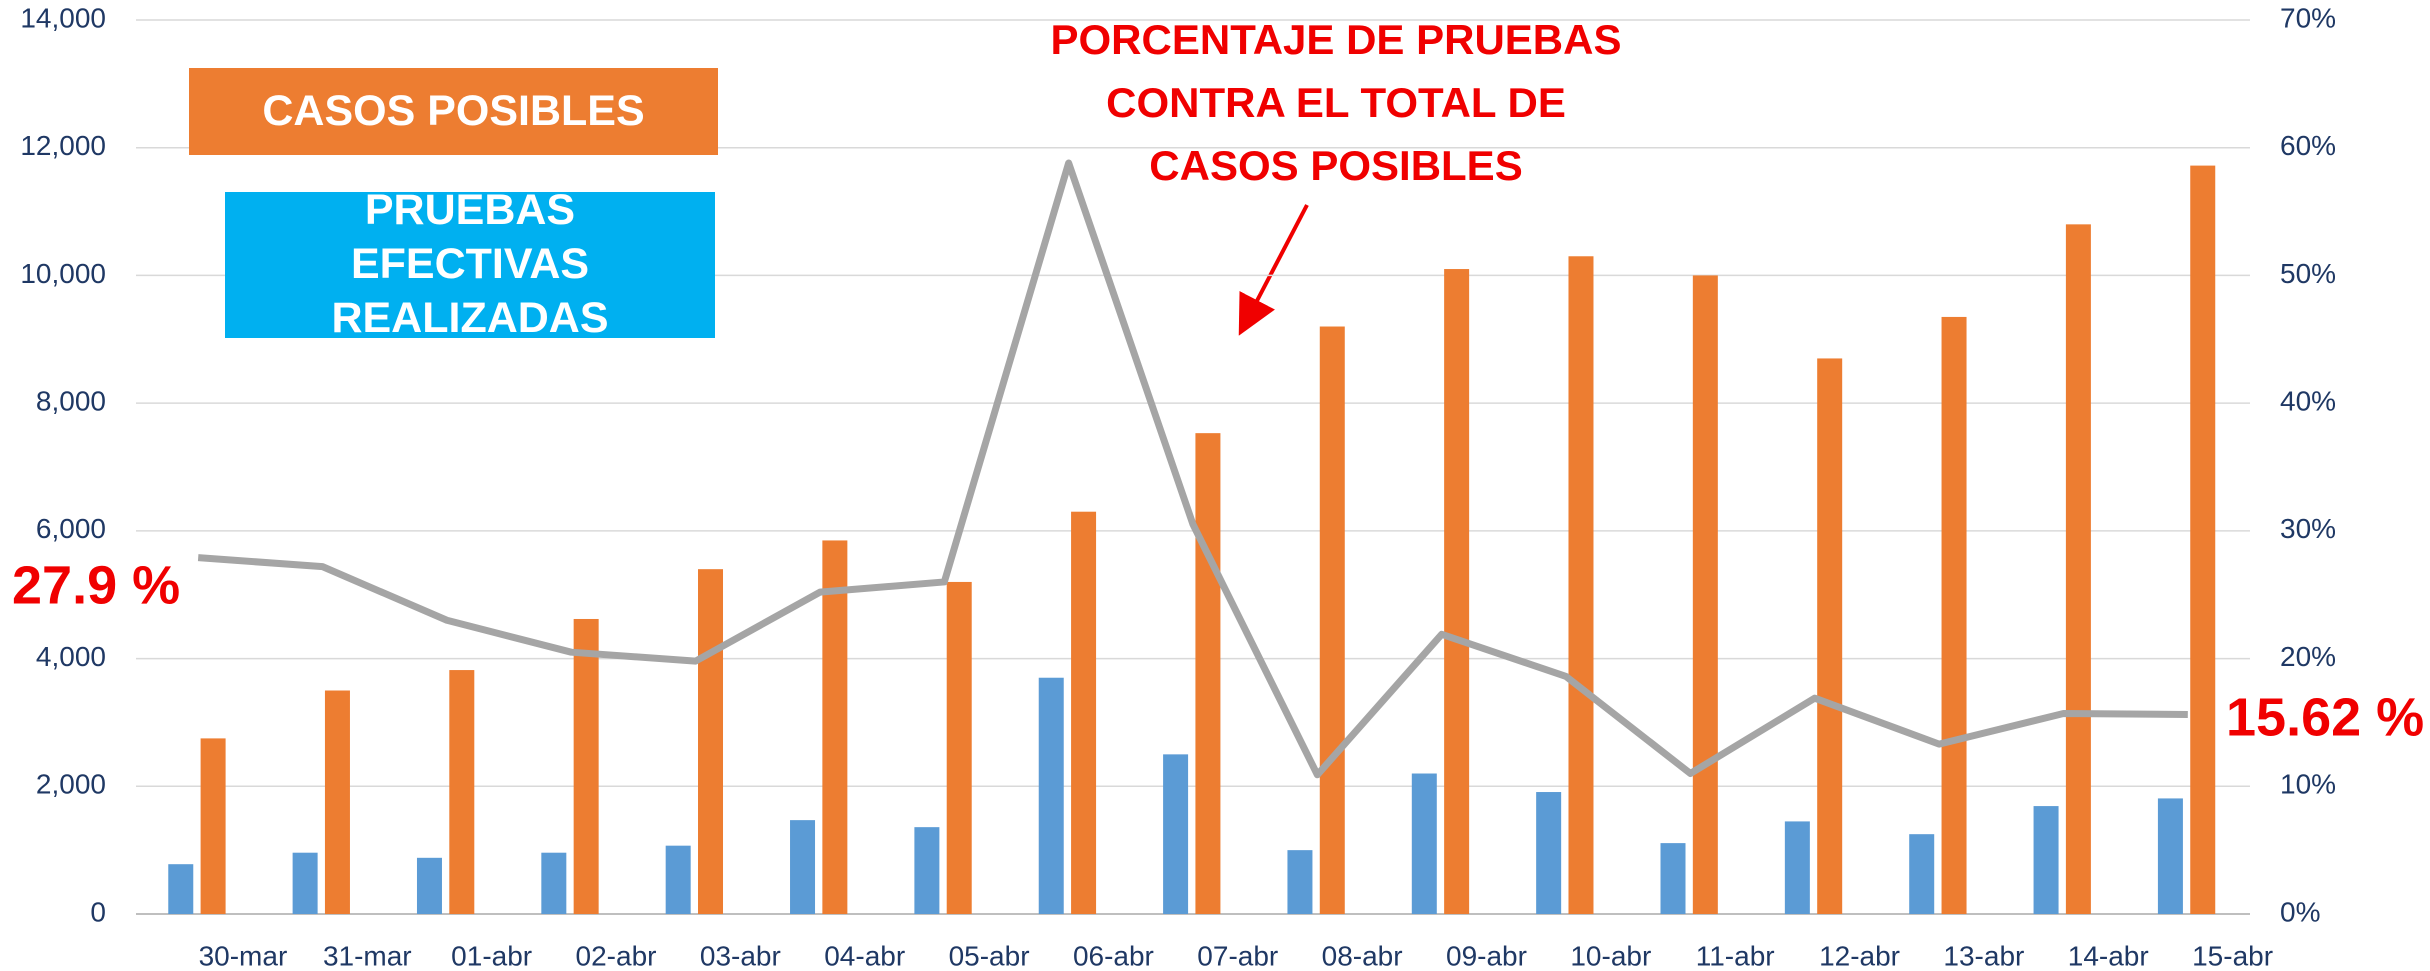 This screenshot has width=2430, height=971. Describe the element at coordinates (367, 955) in the screenshot. I see `x-tick-label: 31-mar` at that location.